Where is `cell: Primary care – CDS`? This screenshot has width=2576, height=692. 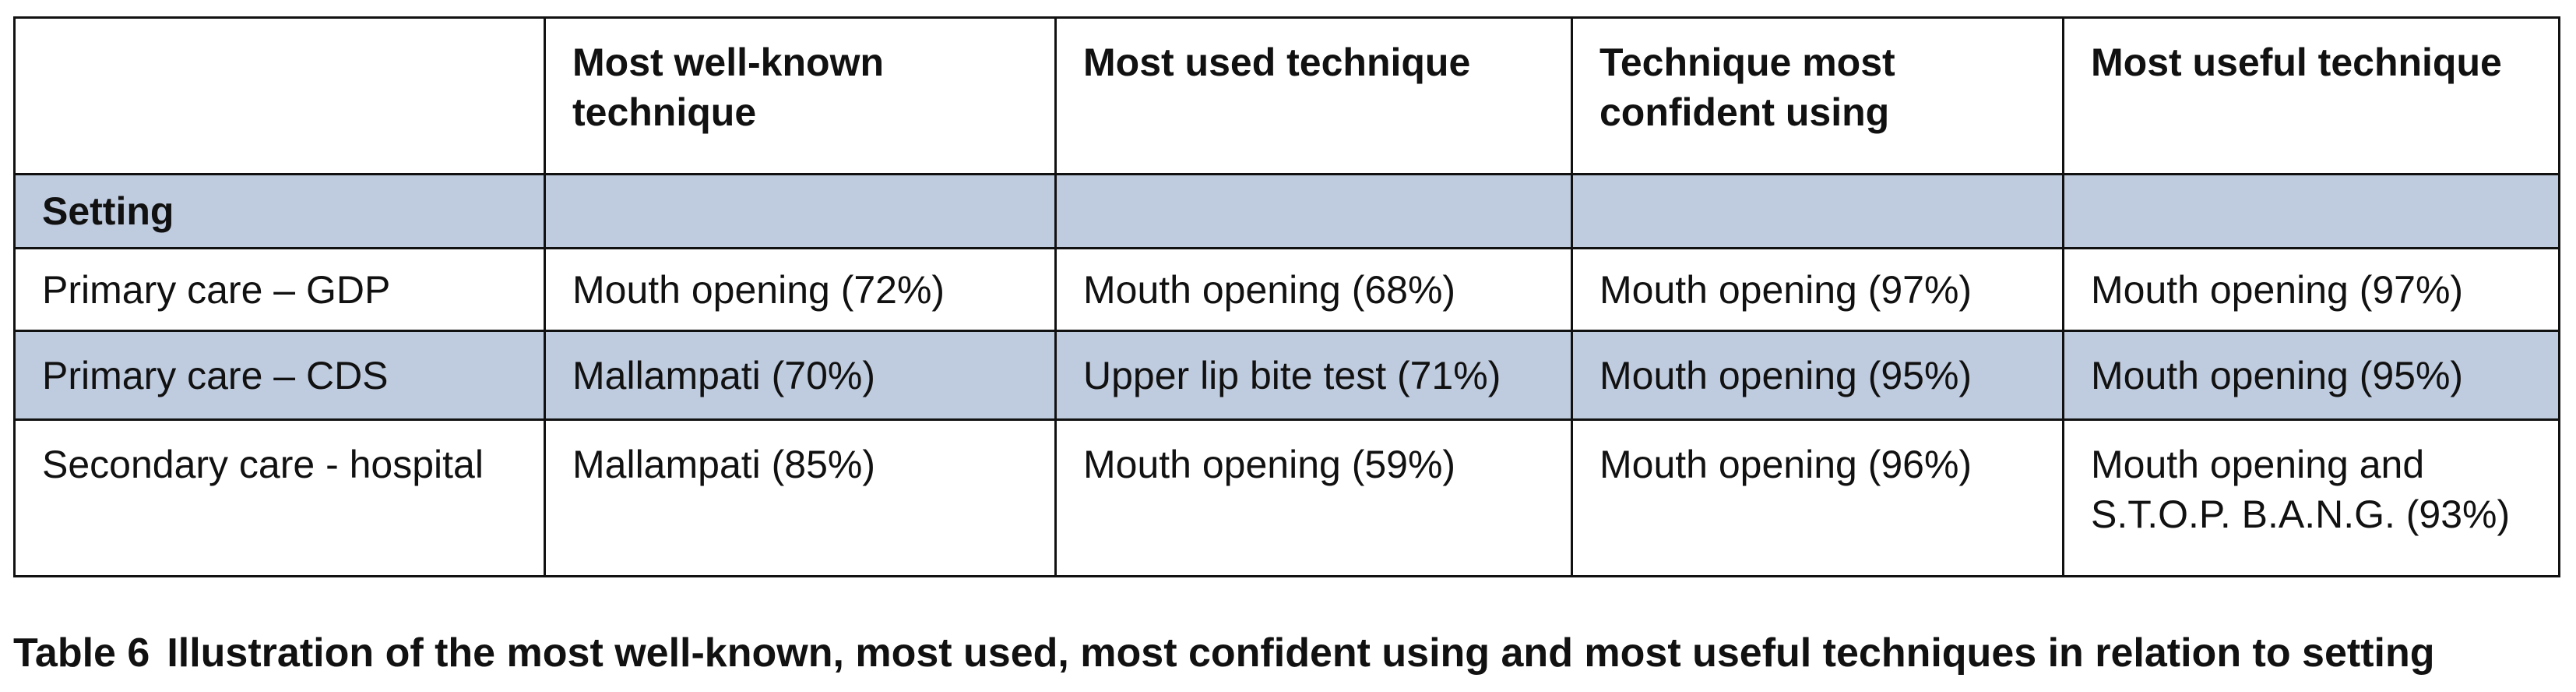 cell: Primary care – CDS is located at coordinates (279, 375).